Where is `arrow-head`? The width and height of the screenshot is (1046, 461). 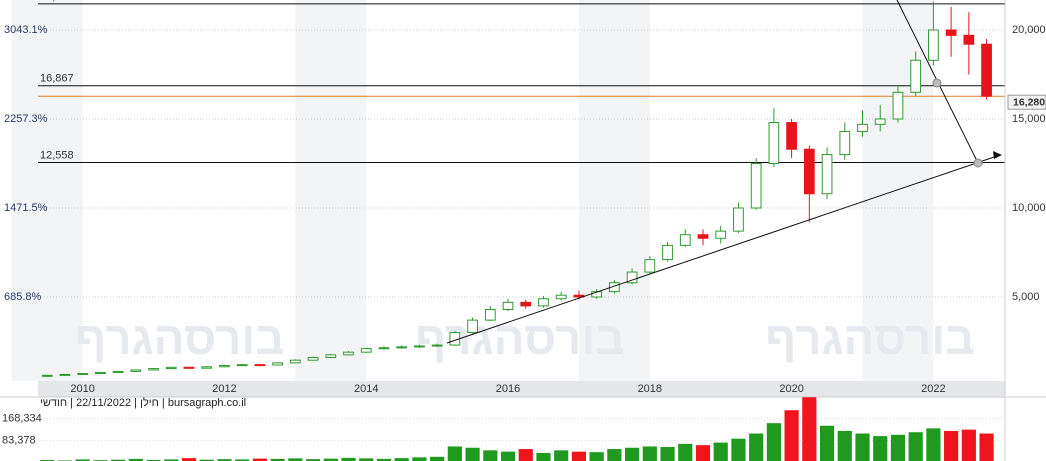
arrow-head is located at coordinates (997, 155).